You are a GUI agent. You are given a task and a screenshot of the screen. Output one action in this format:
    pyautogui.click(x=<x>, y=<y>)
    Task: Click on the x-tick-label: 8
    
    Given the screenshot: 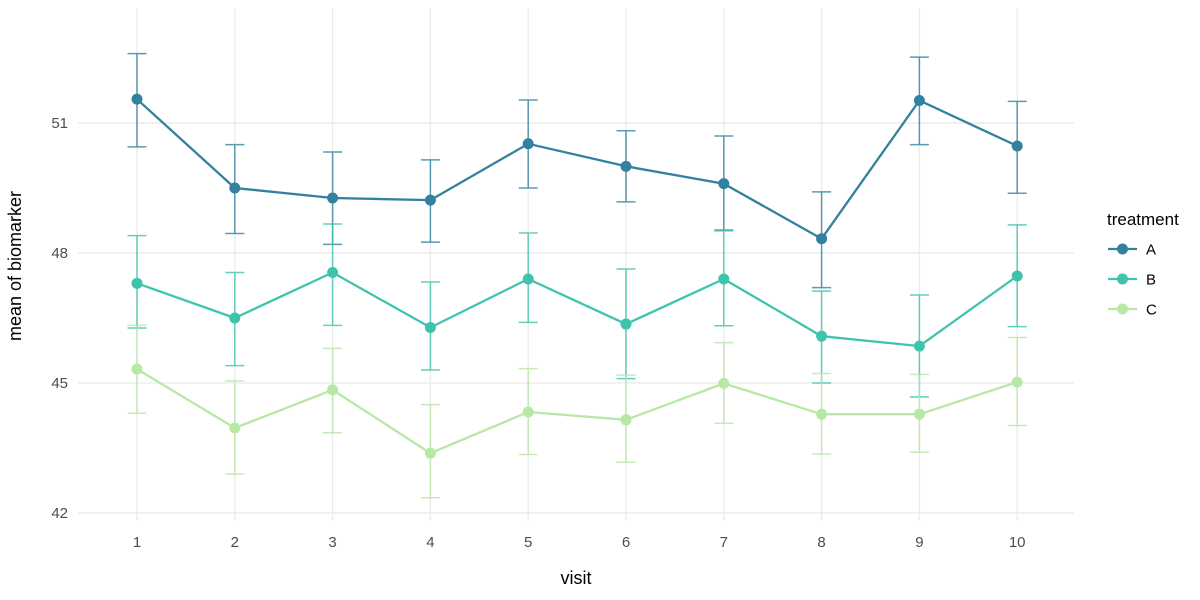 What is the action you would take?
    pyautogui.click(x=821, y=542)
    